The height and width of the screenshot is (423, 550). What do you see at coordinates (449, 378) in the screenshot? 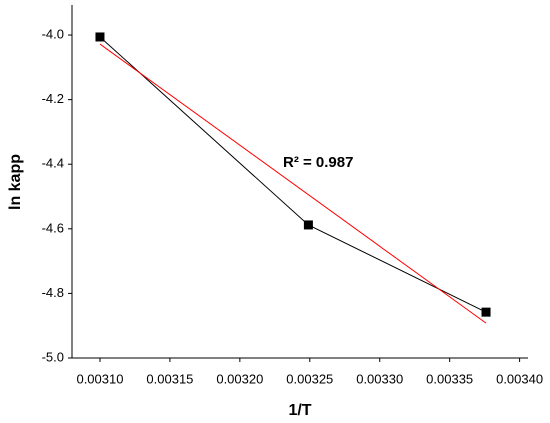
I see `x-tick-label: 0.00335` at bounding box center [449, 378].